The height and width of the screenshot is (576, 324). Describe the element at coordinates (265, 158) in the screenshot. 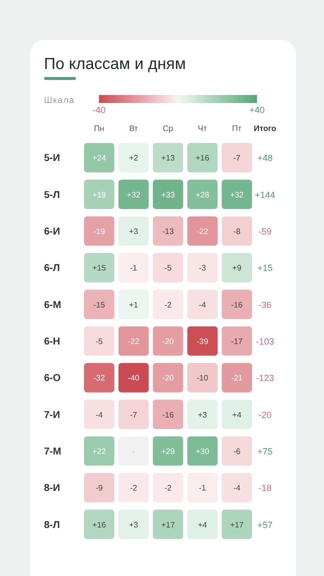

I see `y2-tick-label: +48` at that location.